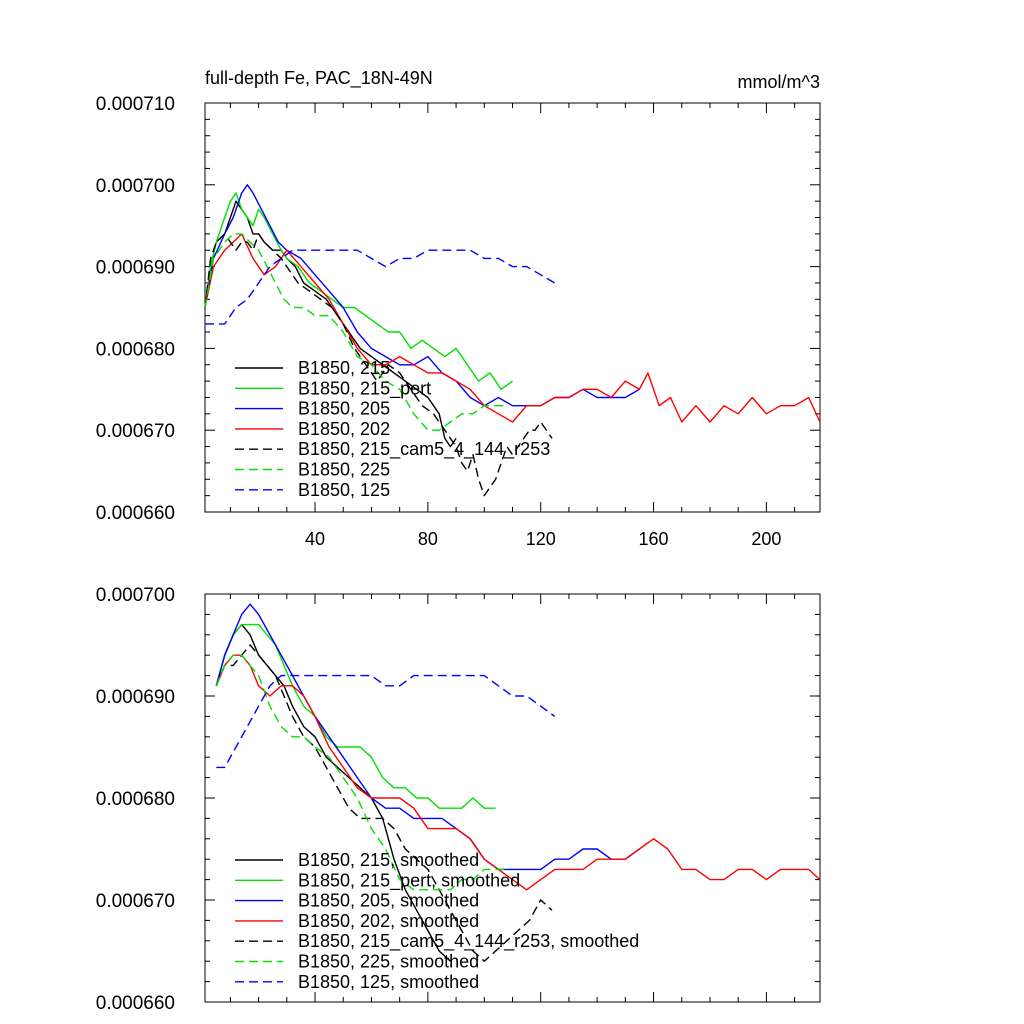 This screenshot has width=1024, height=1024. Describe the element at coordinates (344, 409) in the screenshot. I see `legend-label: B1850, 205` at that location.